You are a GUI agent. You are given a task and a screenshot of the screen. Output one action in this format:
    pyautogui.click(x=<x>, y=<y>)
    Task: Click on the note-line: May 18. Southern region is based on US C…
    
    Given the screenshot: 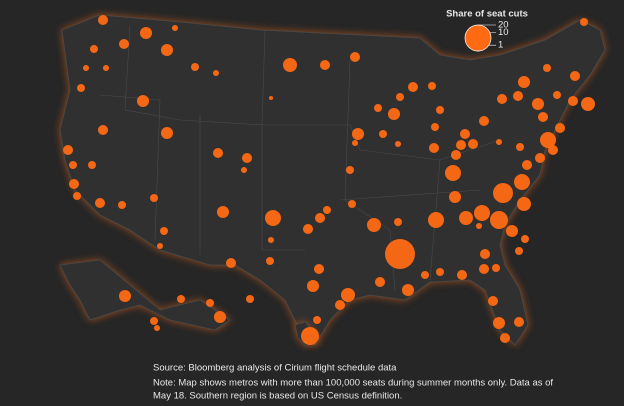 What is the action you would take?
    pyautogui.click(x=277, y=396)
    